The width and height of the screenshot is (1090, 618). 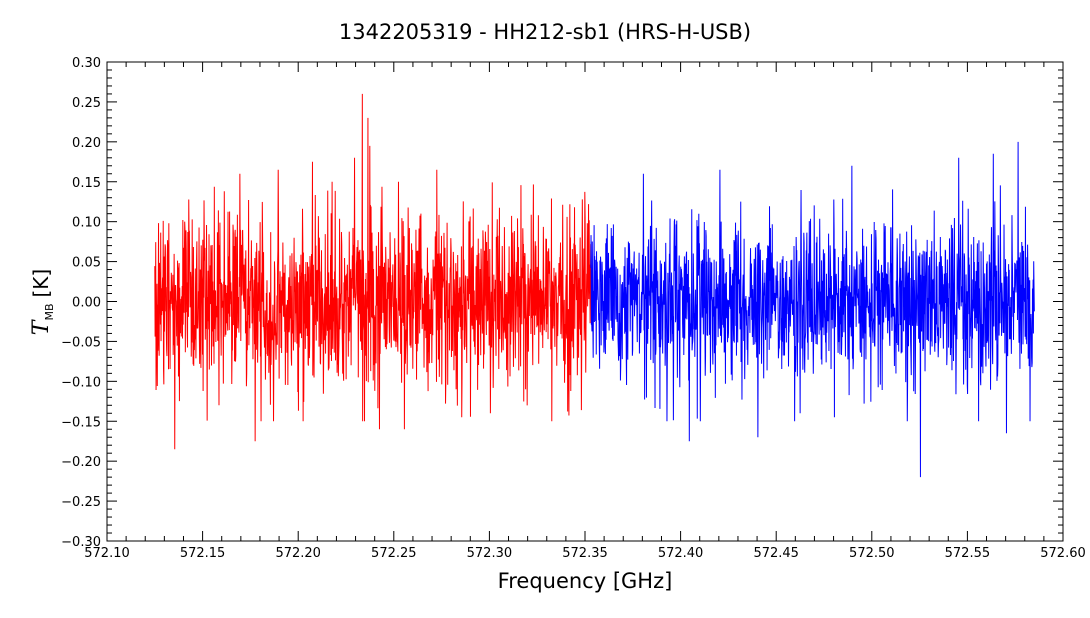 What do you see at coordinates (681, 553) in the screenshot?
I see `x-tick-label: 572.40` at bounding box center [681, 553].